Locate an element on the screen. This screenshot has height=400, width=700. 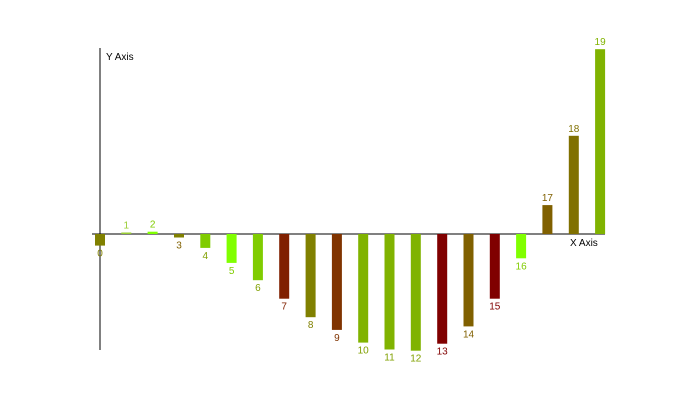
bar-label-3: 3 is located at coordinates (179, 246).